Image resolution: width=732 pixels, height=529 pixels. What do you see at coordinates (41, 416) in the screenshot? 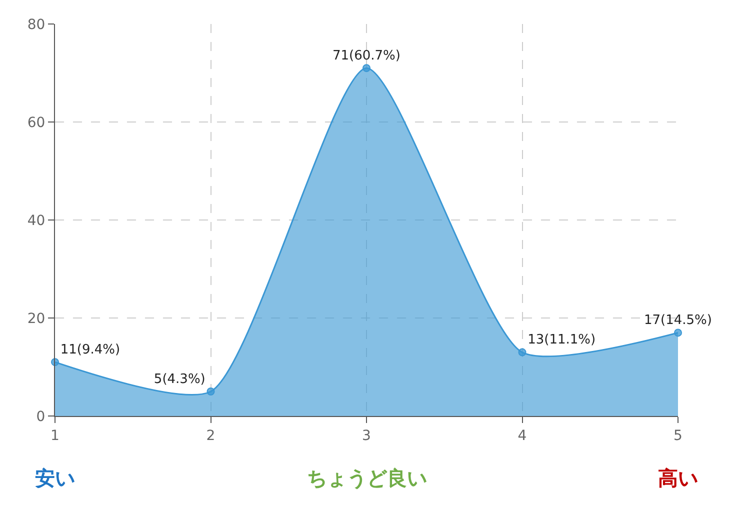
I see `y-tick-label: 0` at bounding box center [41, 416].